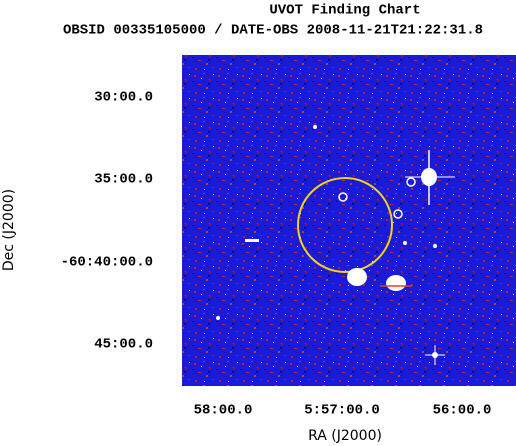  Describe the element at coordinates (123, 180) in the screenshot. I see `y-tick-label: 35:00.0` at that location.